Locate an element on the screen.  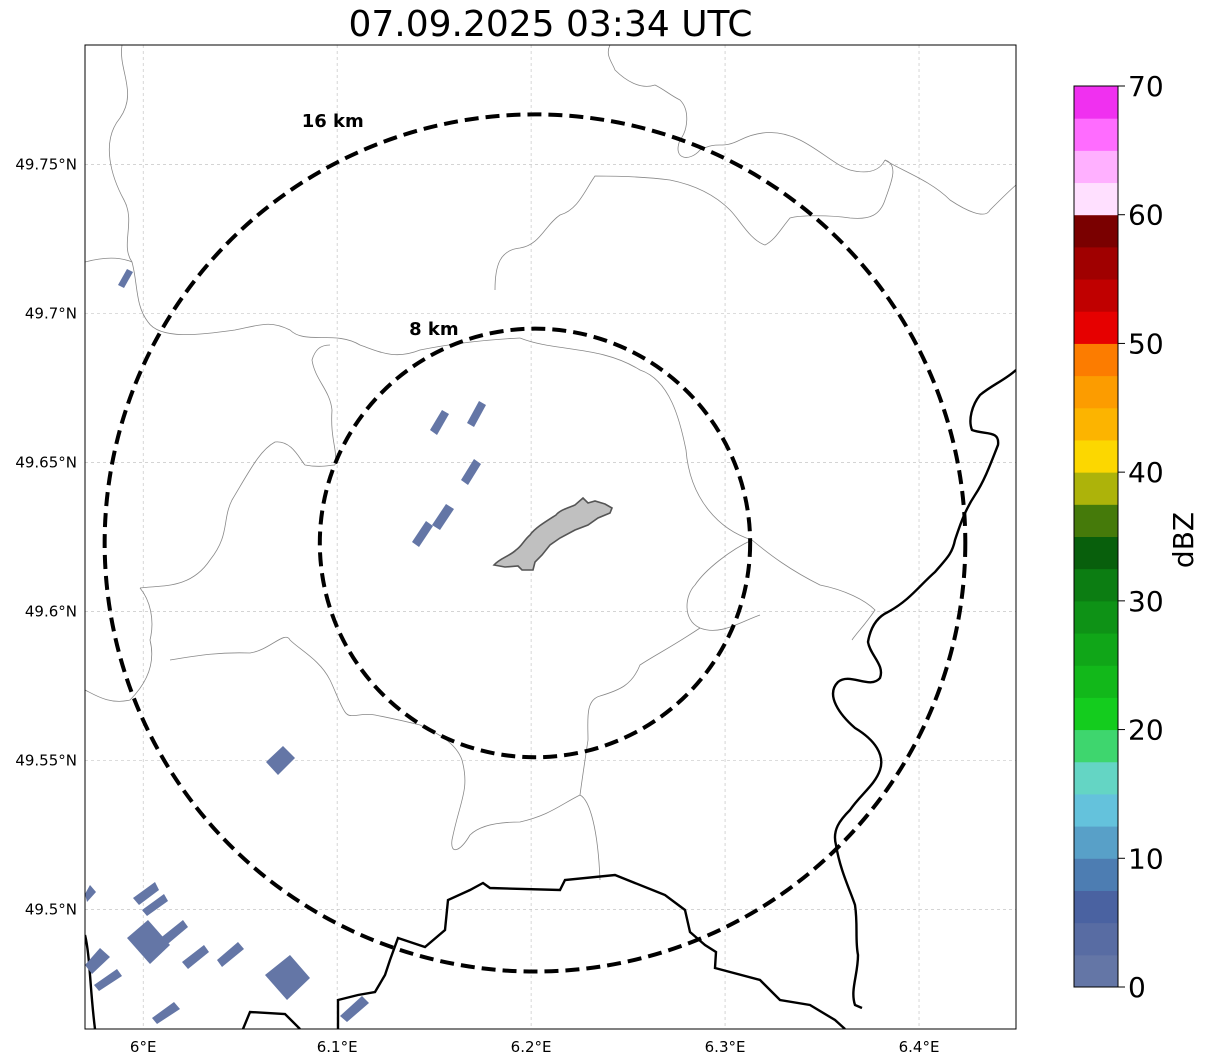
colorbar-tick-label: 70 is located at coordinates (1146, 86).